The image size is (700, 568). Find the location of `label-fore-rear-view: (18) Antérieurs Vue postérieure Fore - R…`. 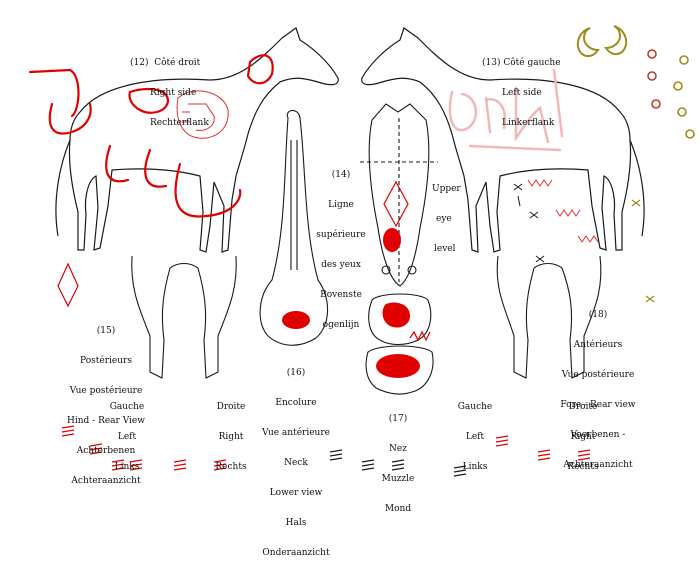

label-fore-rear-view: (18) Antérieurs Vue postérieure Fore - R… is located at coordinates (598, 385).